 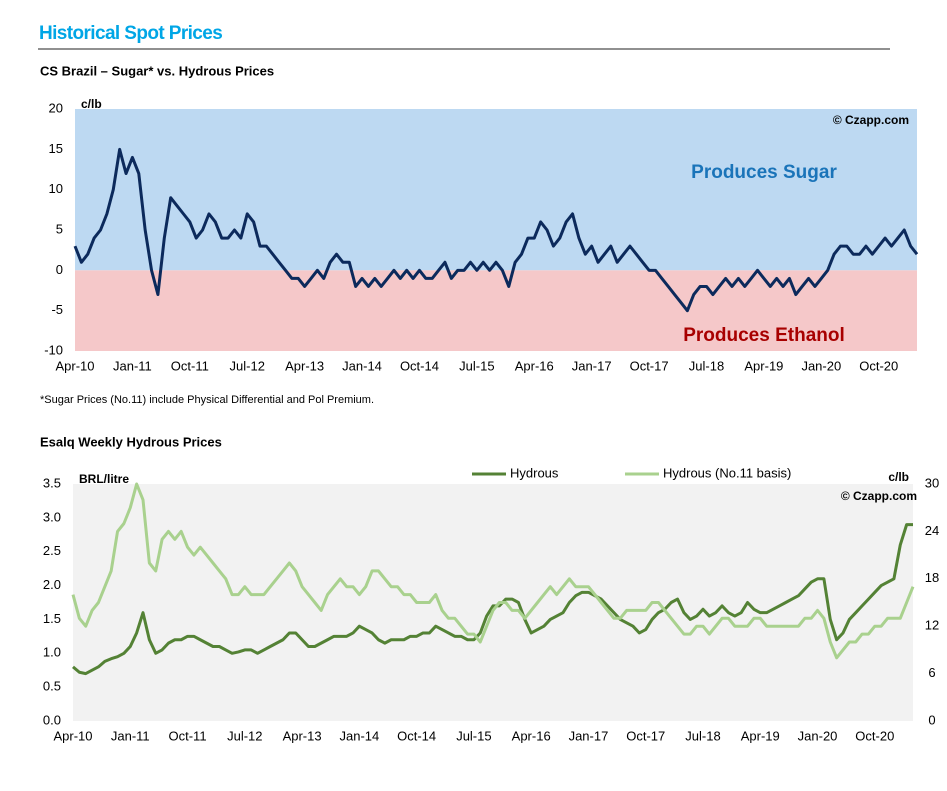 What do you see at coordinates (104, 479) in the screenshot?
I see `y-axis-label: BRL/litre` at bounding box center [104, 479].